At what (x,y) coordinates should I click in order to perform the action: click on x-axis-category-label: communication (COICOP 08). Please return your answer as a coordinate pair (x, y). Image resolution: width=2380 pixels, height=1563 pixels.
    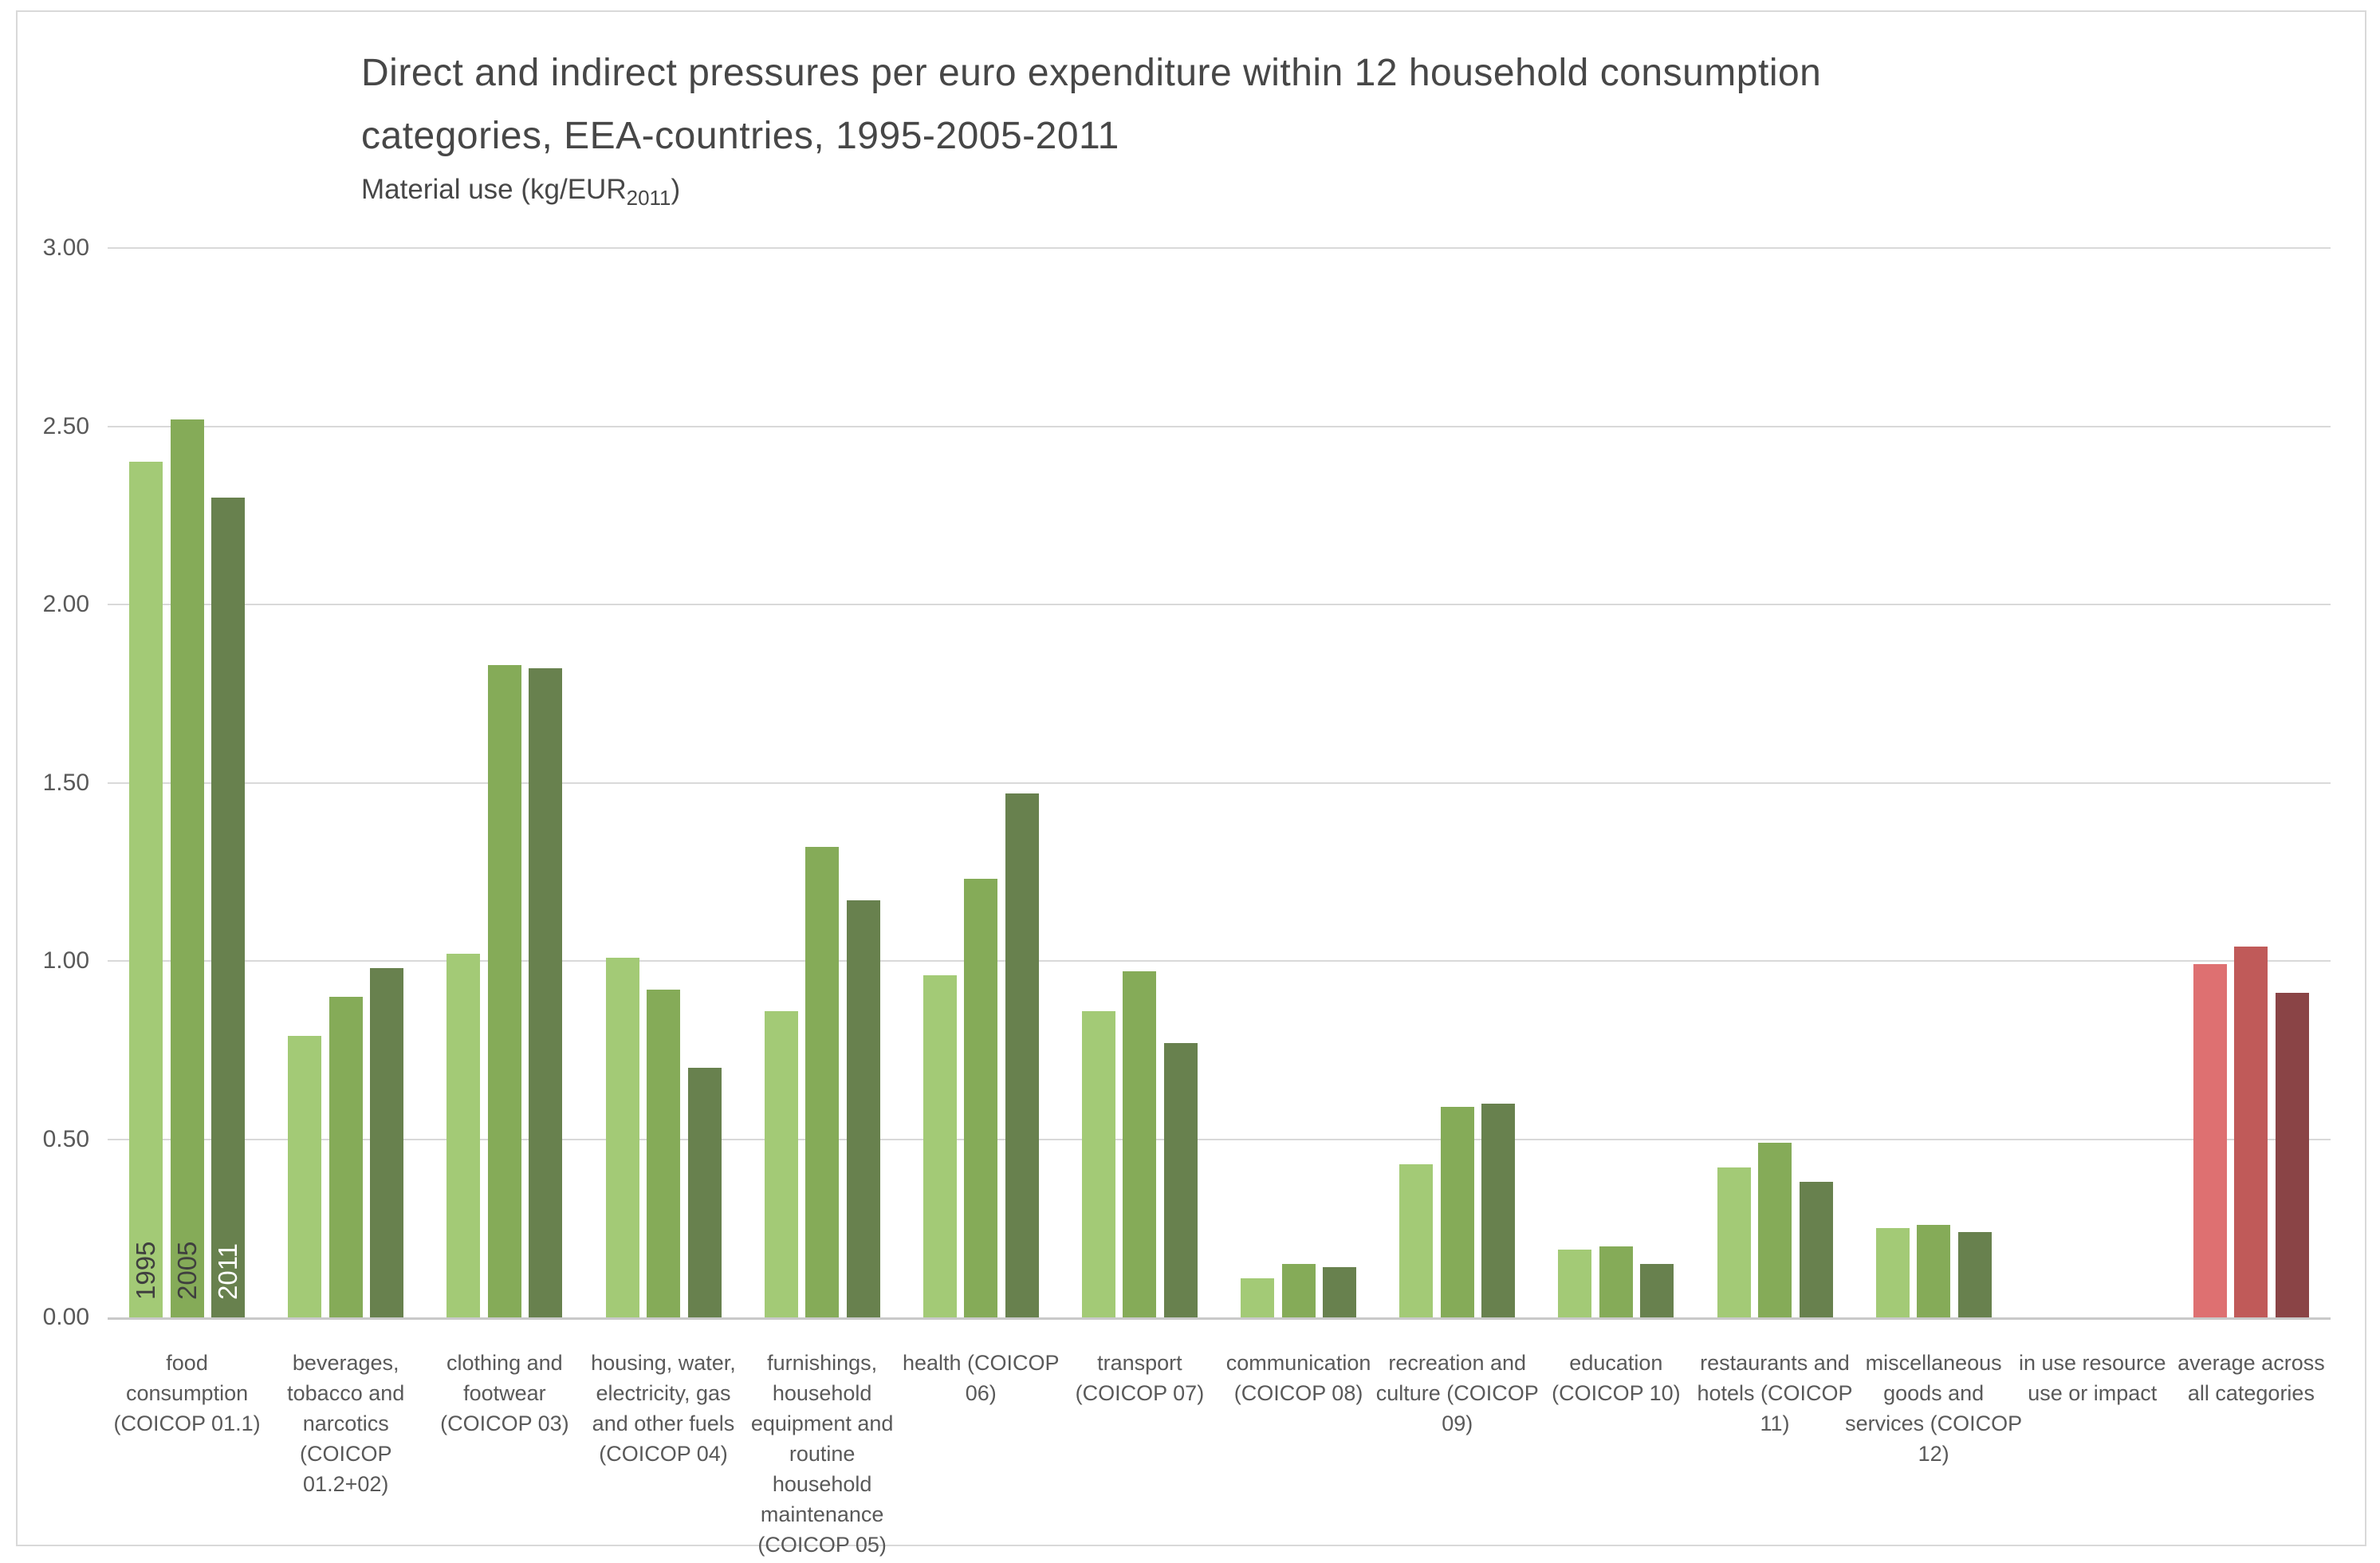
    Looking at the image, I should click on (1298, 1378).